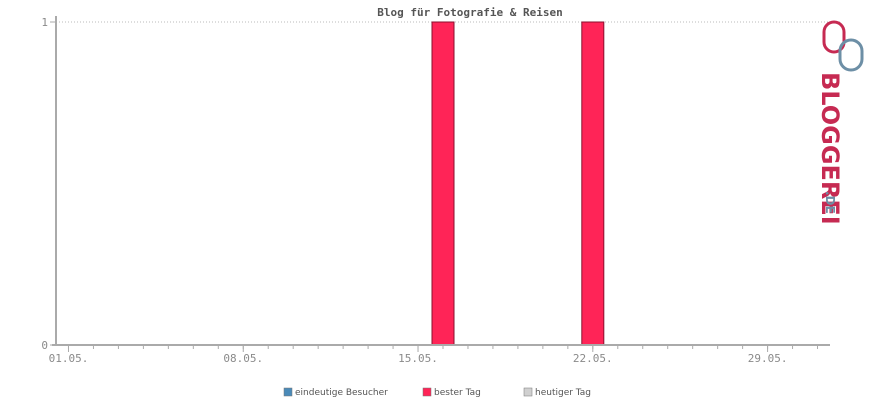  Describe the element at coordinates (457, 393) in the screenshot. I see `legend-label: bester Tag` at that location.